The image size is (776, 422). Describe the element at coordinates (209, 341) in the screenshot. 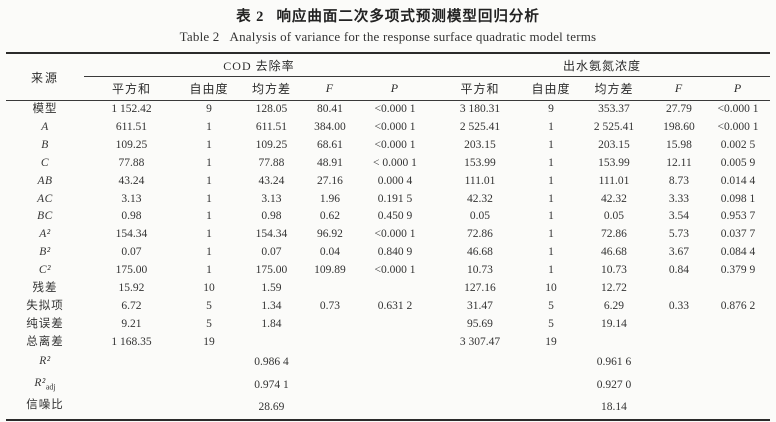

I see `cell-cod-1: 19` at that location.